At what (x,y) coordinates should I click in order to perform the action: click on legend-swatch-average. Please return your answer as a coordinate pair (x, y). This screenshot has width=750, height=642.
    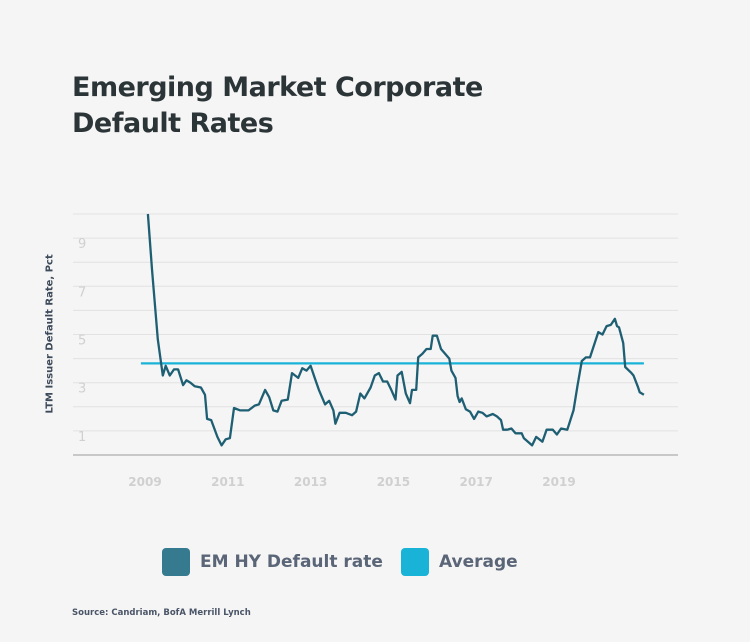
    Looking at the image, I should click on (415, 562).